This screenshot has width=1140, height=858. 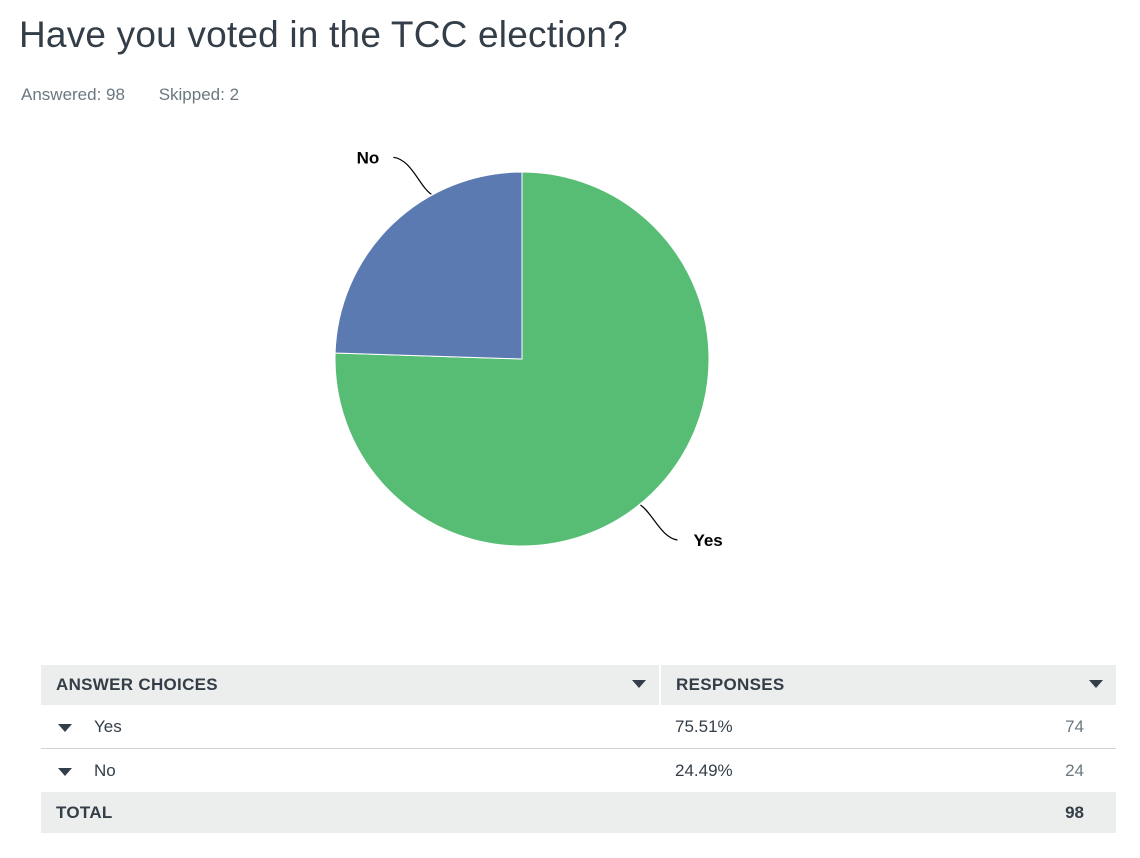 I want to click on total-row: TOTAL 98, so click(x=578, y=812).